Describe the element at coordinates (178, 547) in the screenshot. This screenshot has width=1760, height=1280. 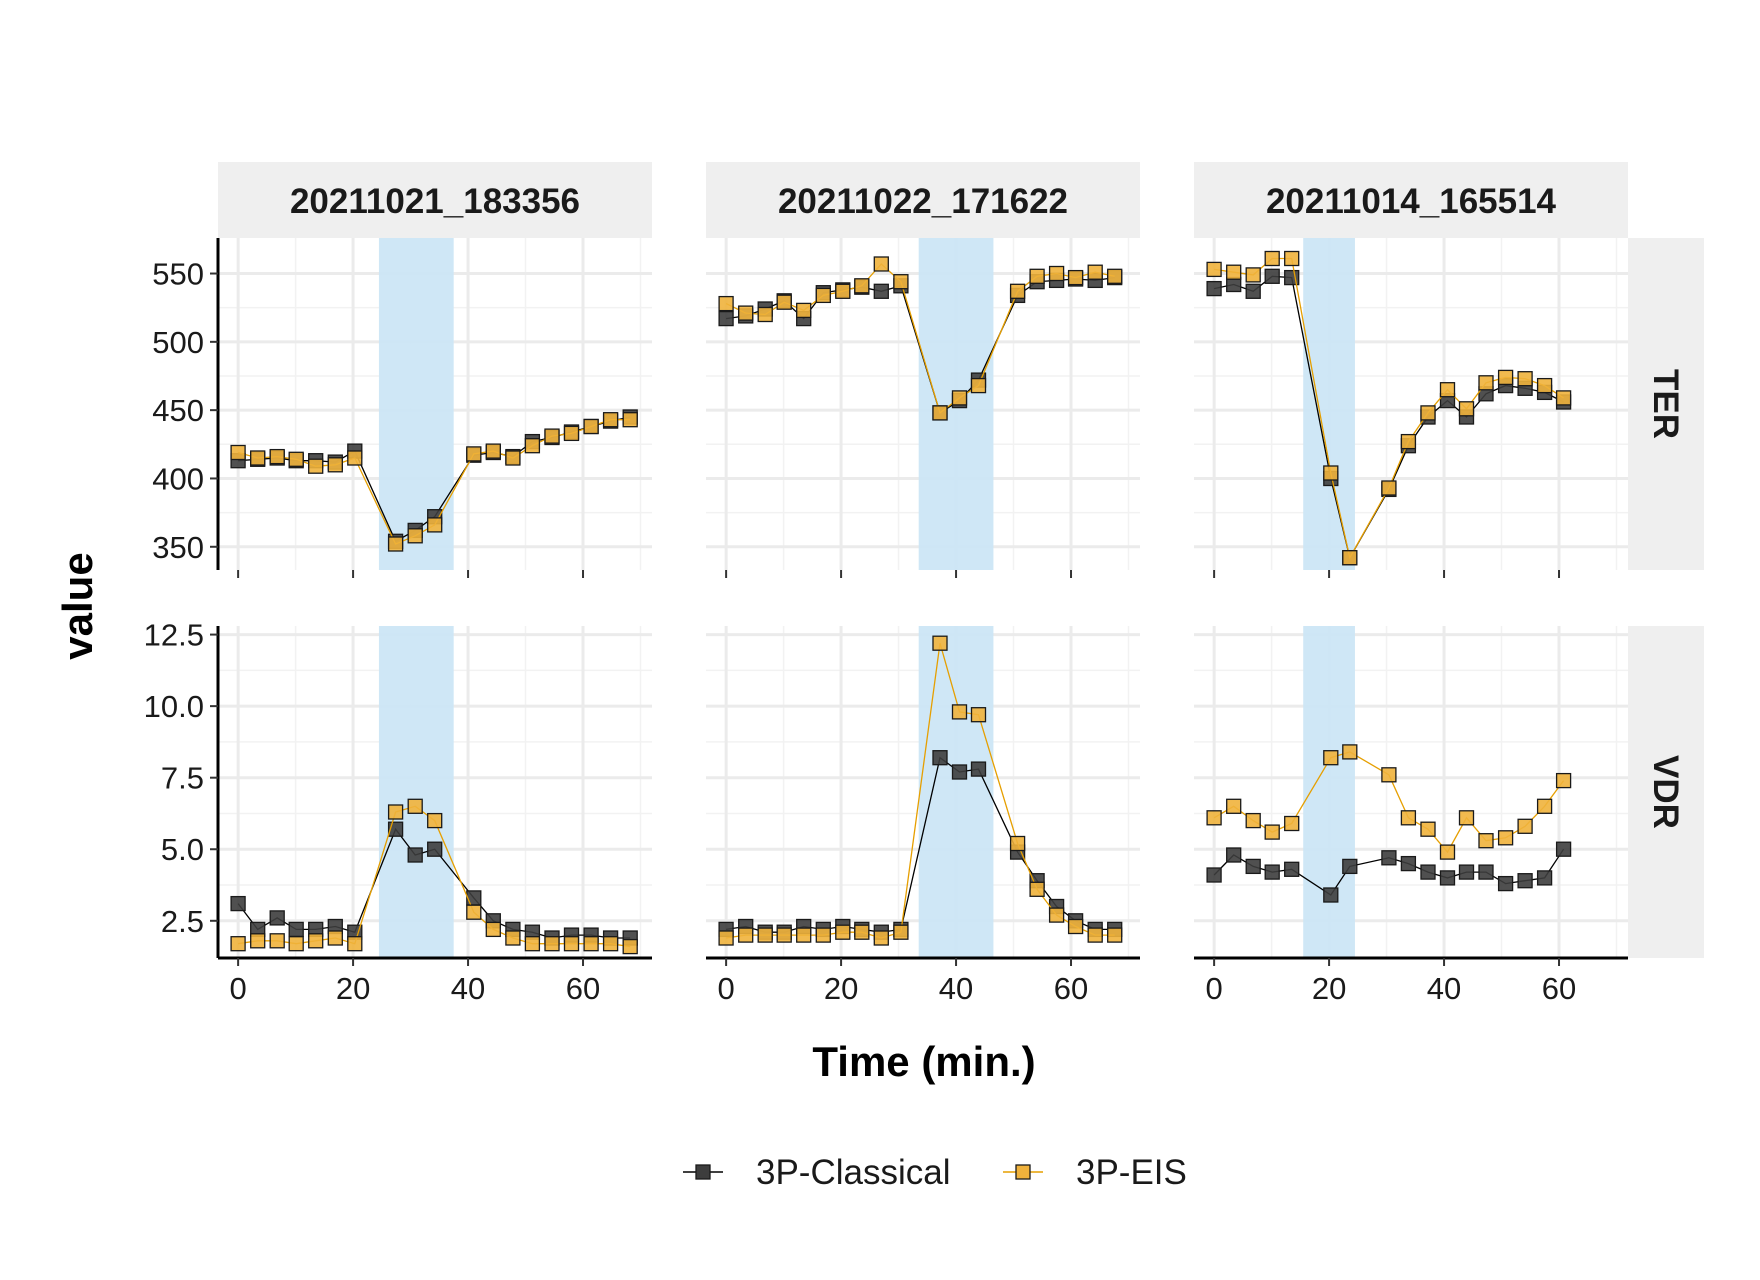
I see `y-tick-label: 350` at that location.